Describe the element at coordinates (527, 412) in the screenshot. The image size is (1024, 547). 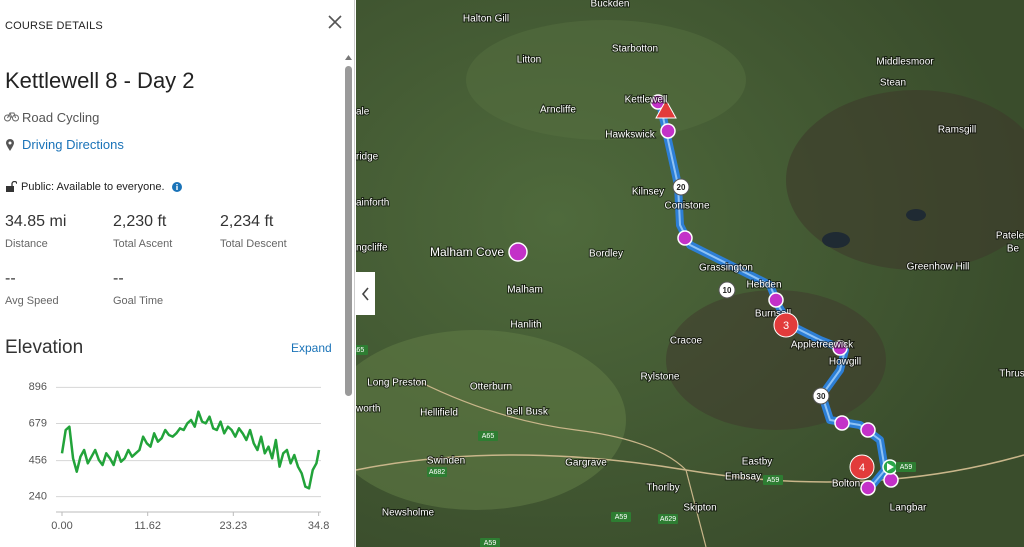
I see `place-label: Bell Busk` at that location.